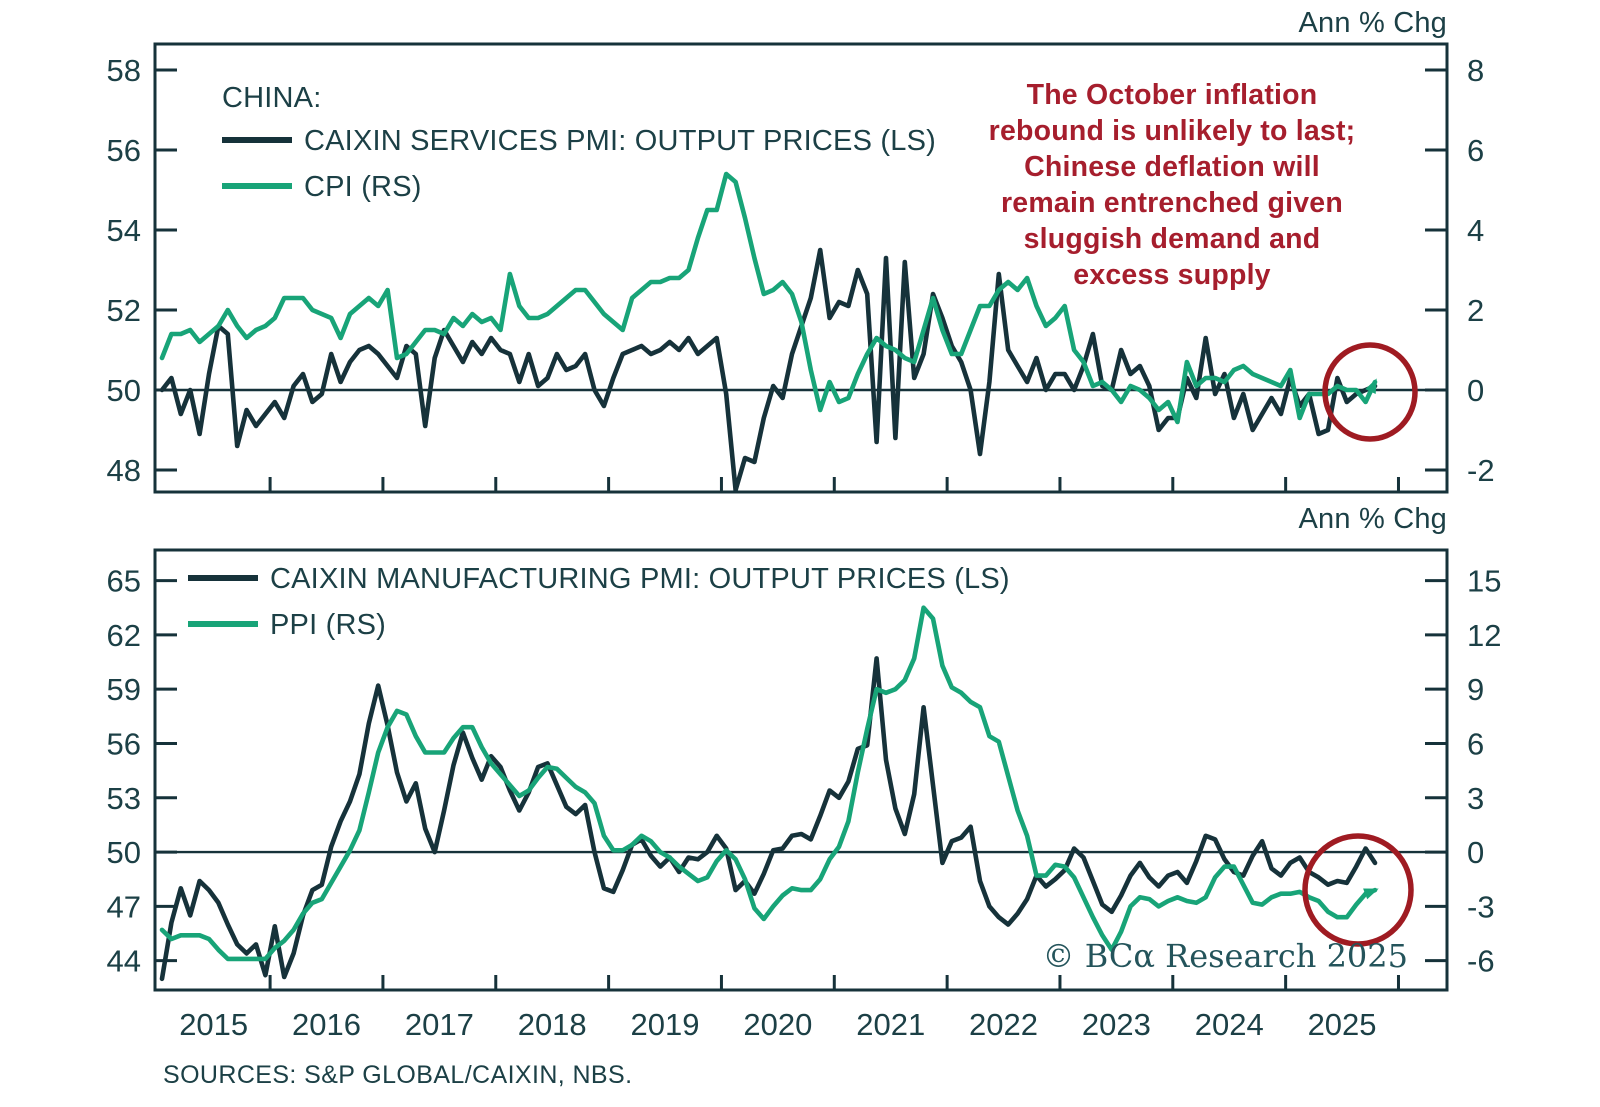  What do you see at coordinates (1475, 70) in the screenshot?
I see `right-axis-tick-label: 8` at bounding box center [1475, 70].